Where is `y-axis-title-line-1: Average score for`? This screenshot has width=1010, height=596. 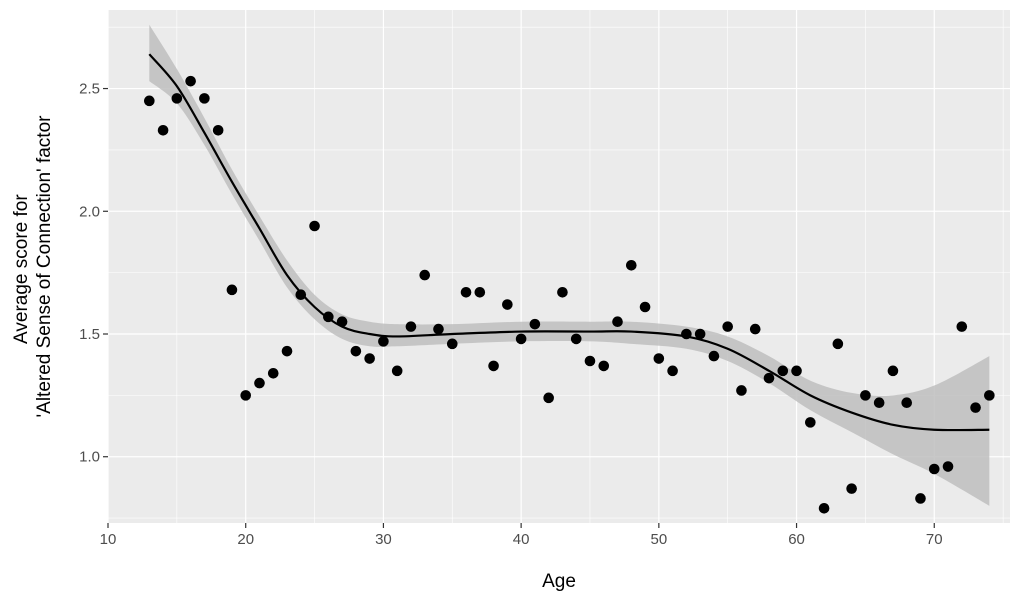 y-axis-title-line-1: Average score for is located at coordinates (21, 269).